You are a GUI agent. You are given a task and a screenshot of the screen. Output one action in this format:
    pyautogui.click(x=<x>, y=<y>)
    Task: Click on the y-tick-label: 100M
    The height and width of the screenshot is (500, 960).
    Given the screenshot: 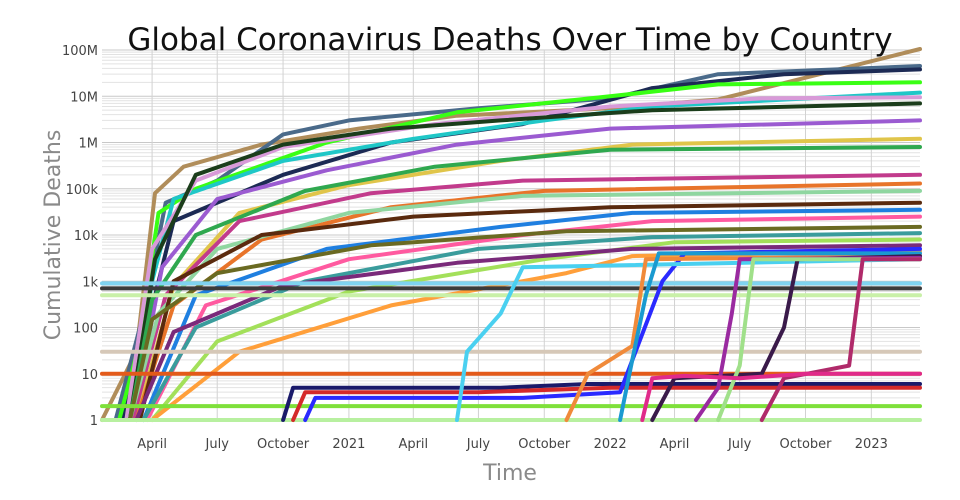 What is the action you would take?
    pyautogui.click(x=80, y=51)
    